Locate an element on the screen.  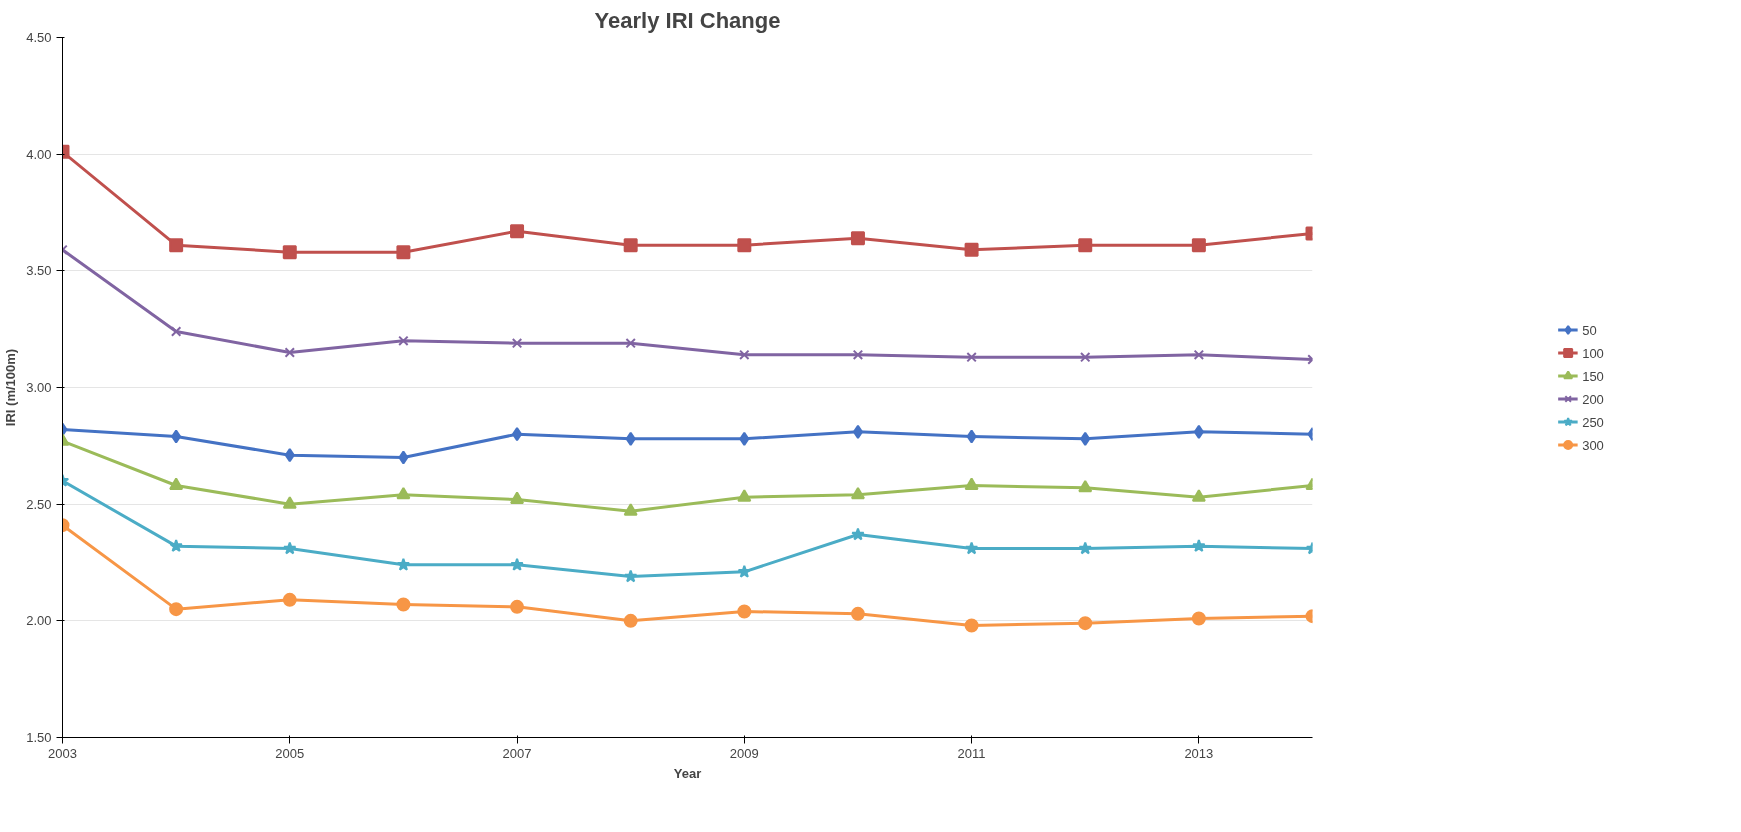
y-tick-label: 4.00 is located at coordinates (39, 154).